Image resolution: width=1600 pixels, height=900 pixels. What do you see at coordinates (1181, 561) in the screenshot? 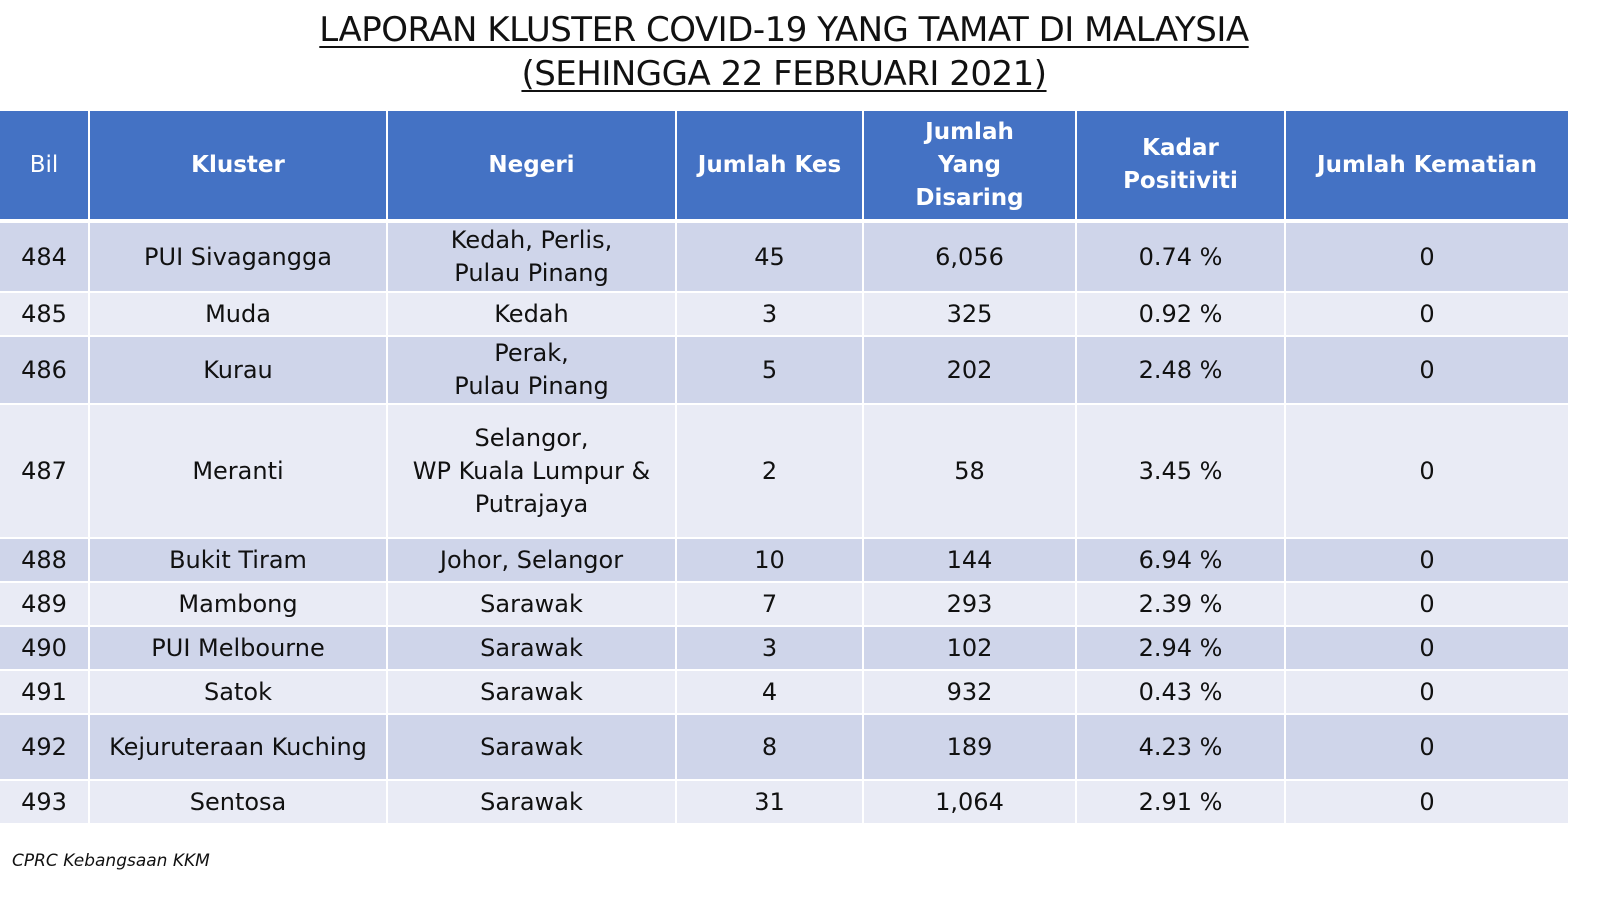
I see `cell-positiviti: 6.94 %` at bounding box center [1181, 561].